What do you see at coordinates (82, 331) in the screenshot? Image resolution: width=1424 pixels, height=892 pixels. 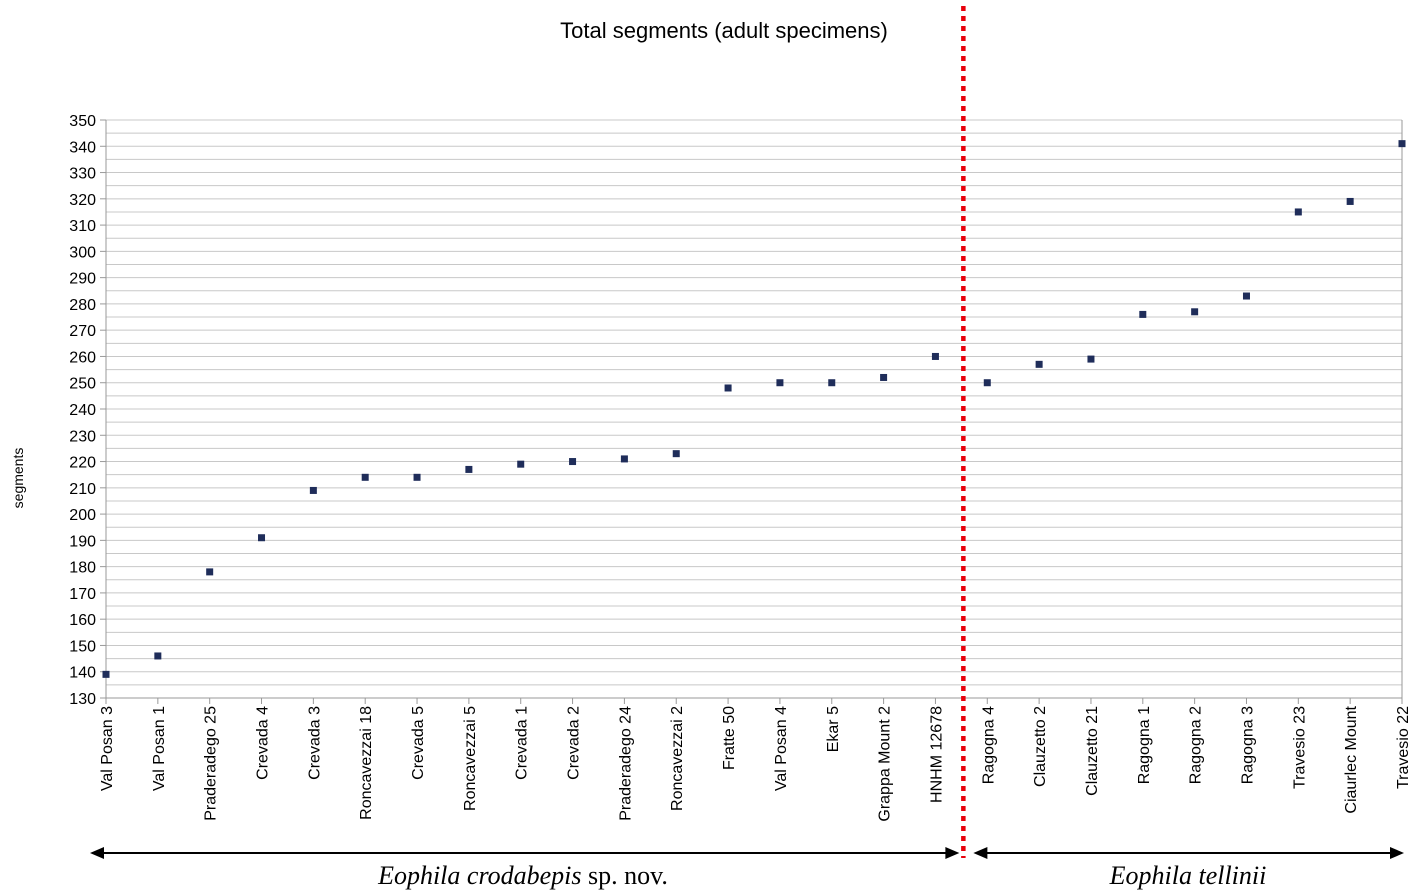 I see `y-tick-label: 270` at bounding box center [82, 331].